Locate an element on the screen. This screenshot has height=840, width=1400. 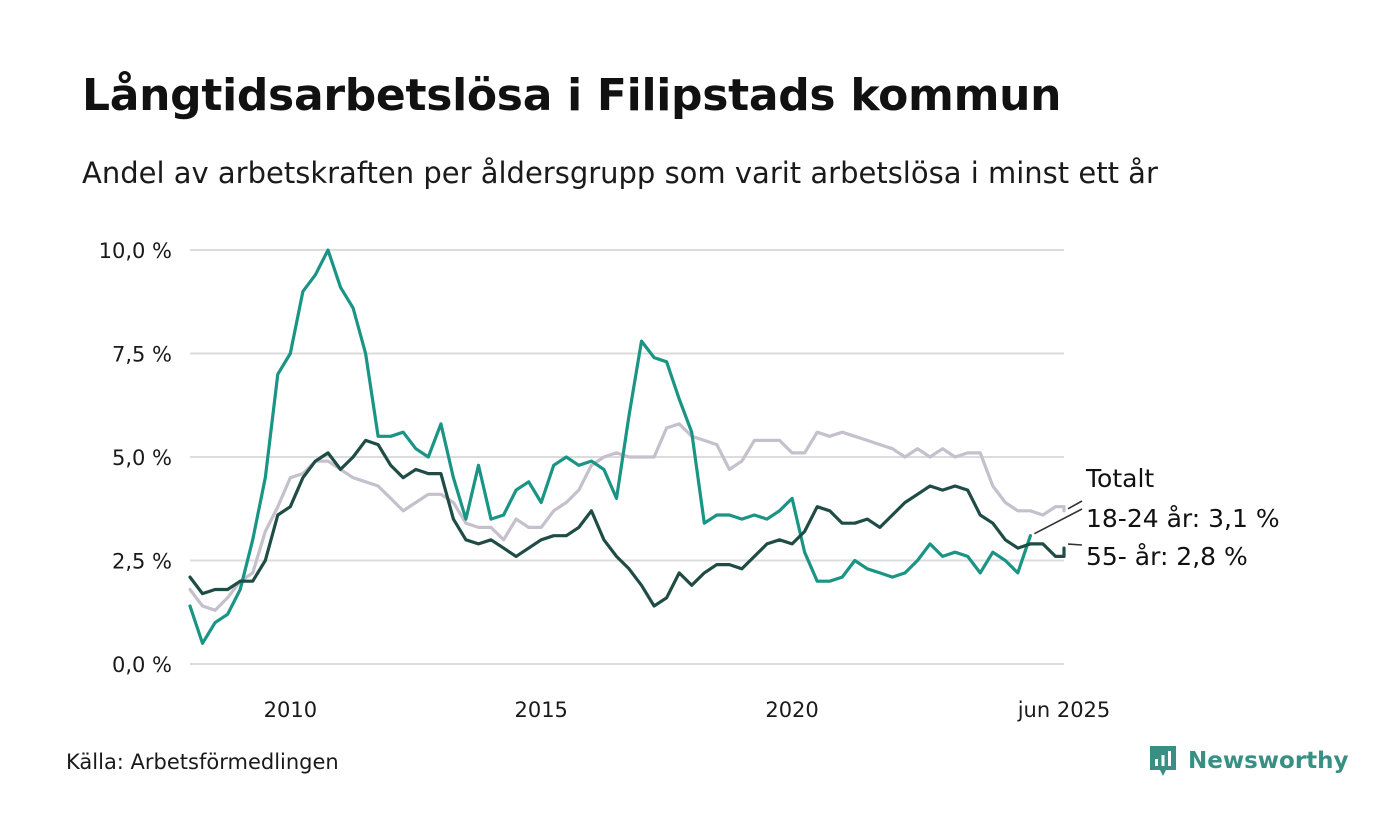
chart-title: Långtidsarbetslösa i Filipstads kommun is located at coordinates (572, 95).